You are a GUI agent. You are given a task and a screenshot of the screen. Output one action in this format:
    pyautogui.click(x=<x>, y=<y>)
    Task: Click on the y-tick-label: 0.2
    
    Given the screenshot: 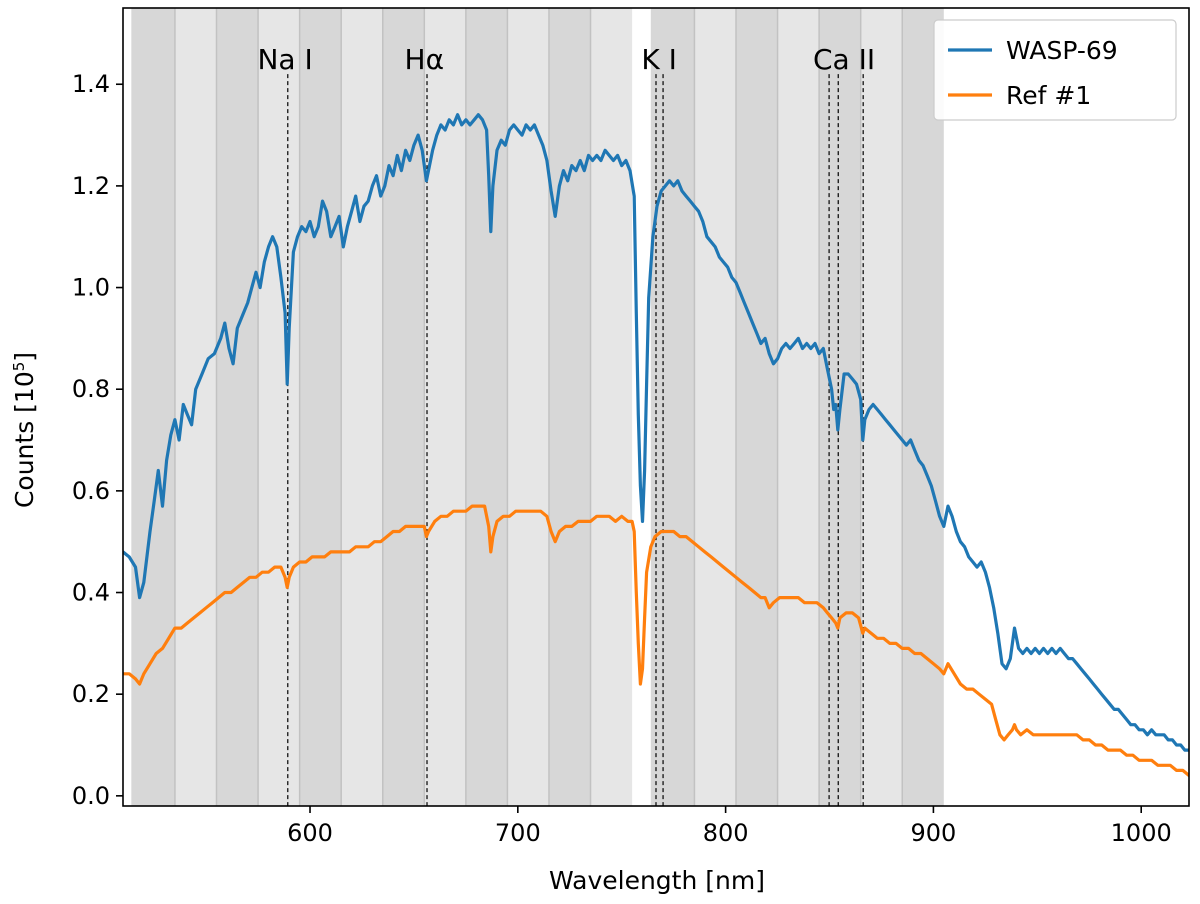 What is the action you would take?
    pyautogui.click(x=91, y=694)
    